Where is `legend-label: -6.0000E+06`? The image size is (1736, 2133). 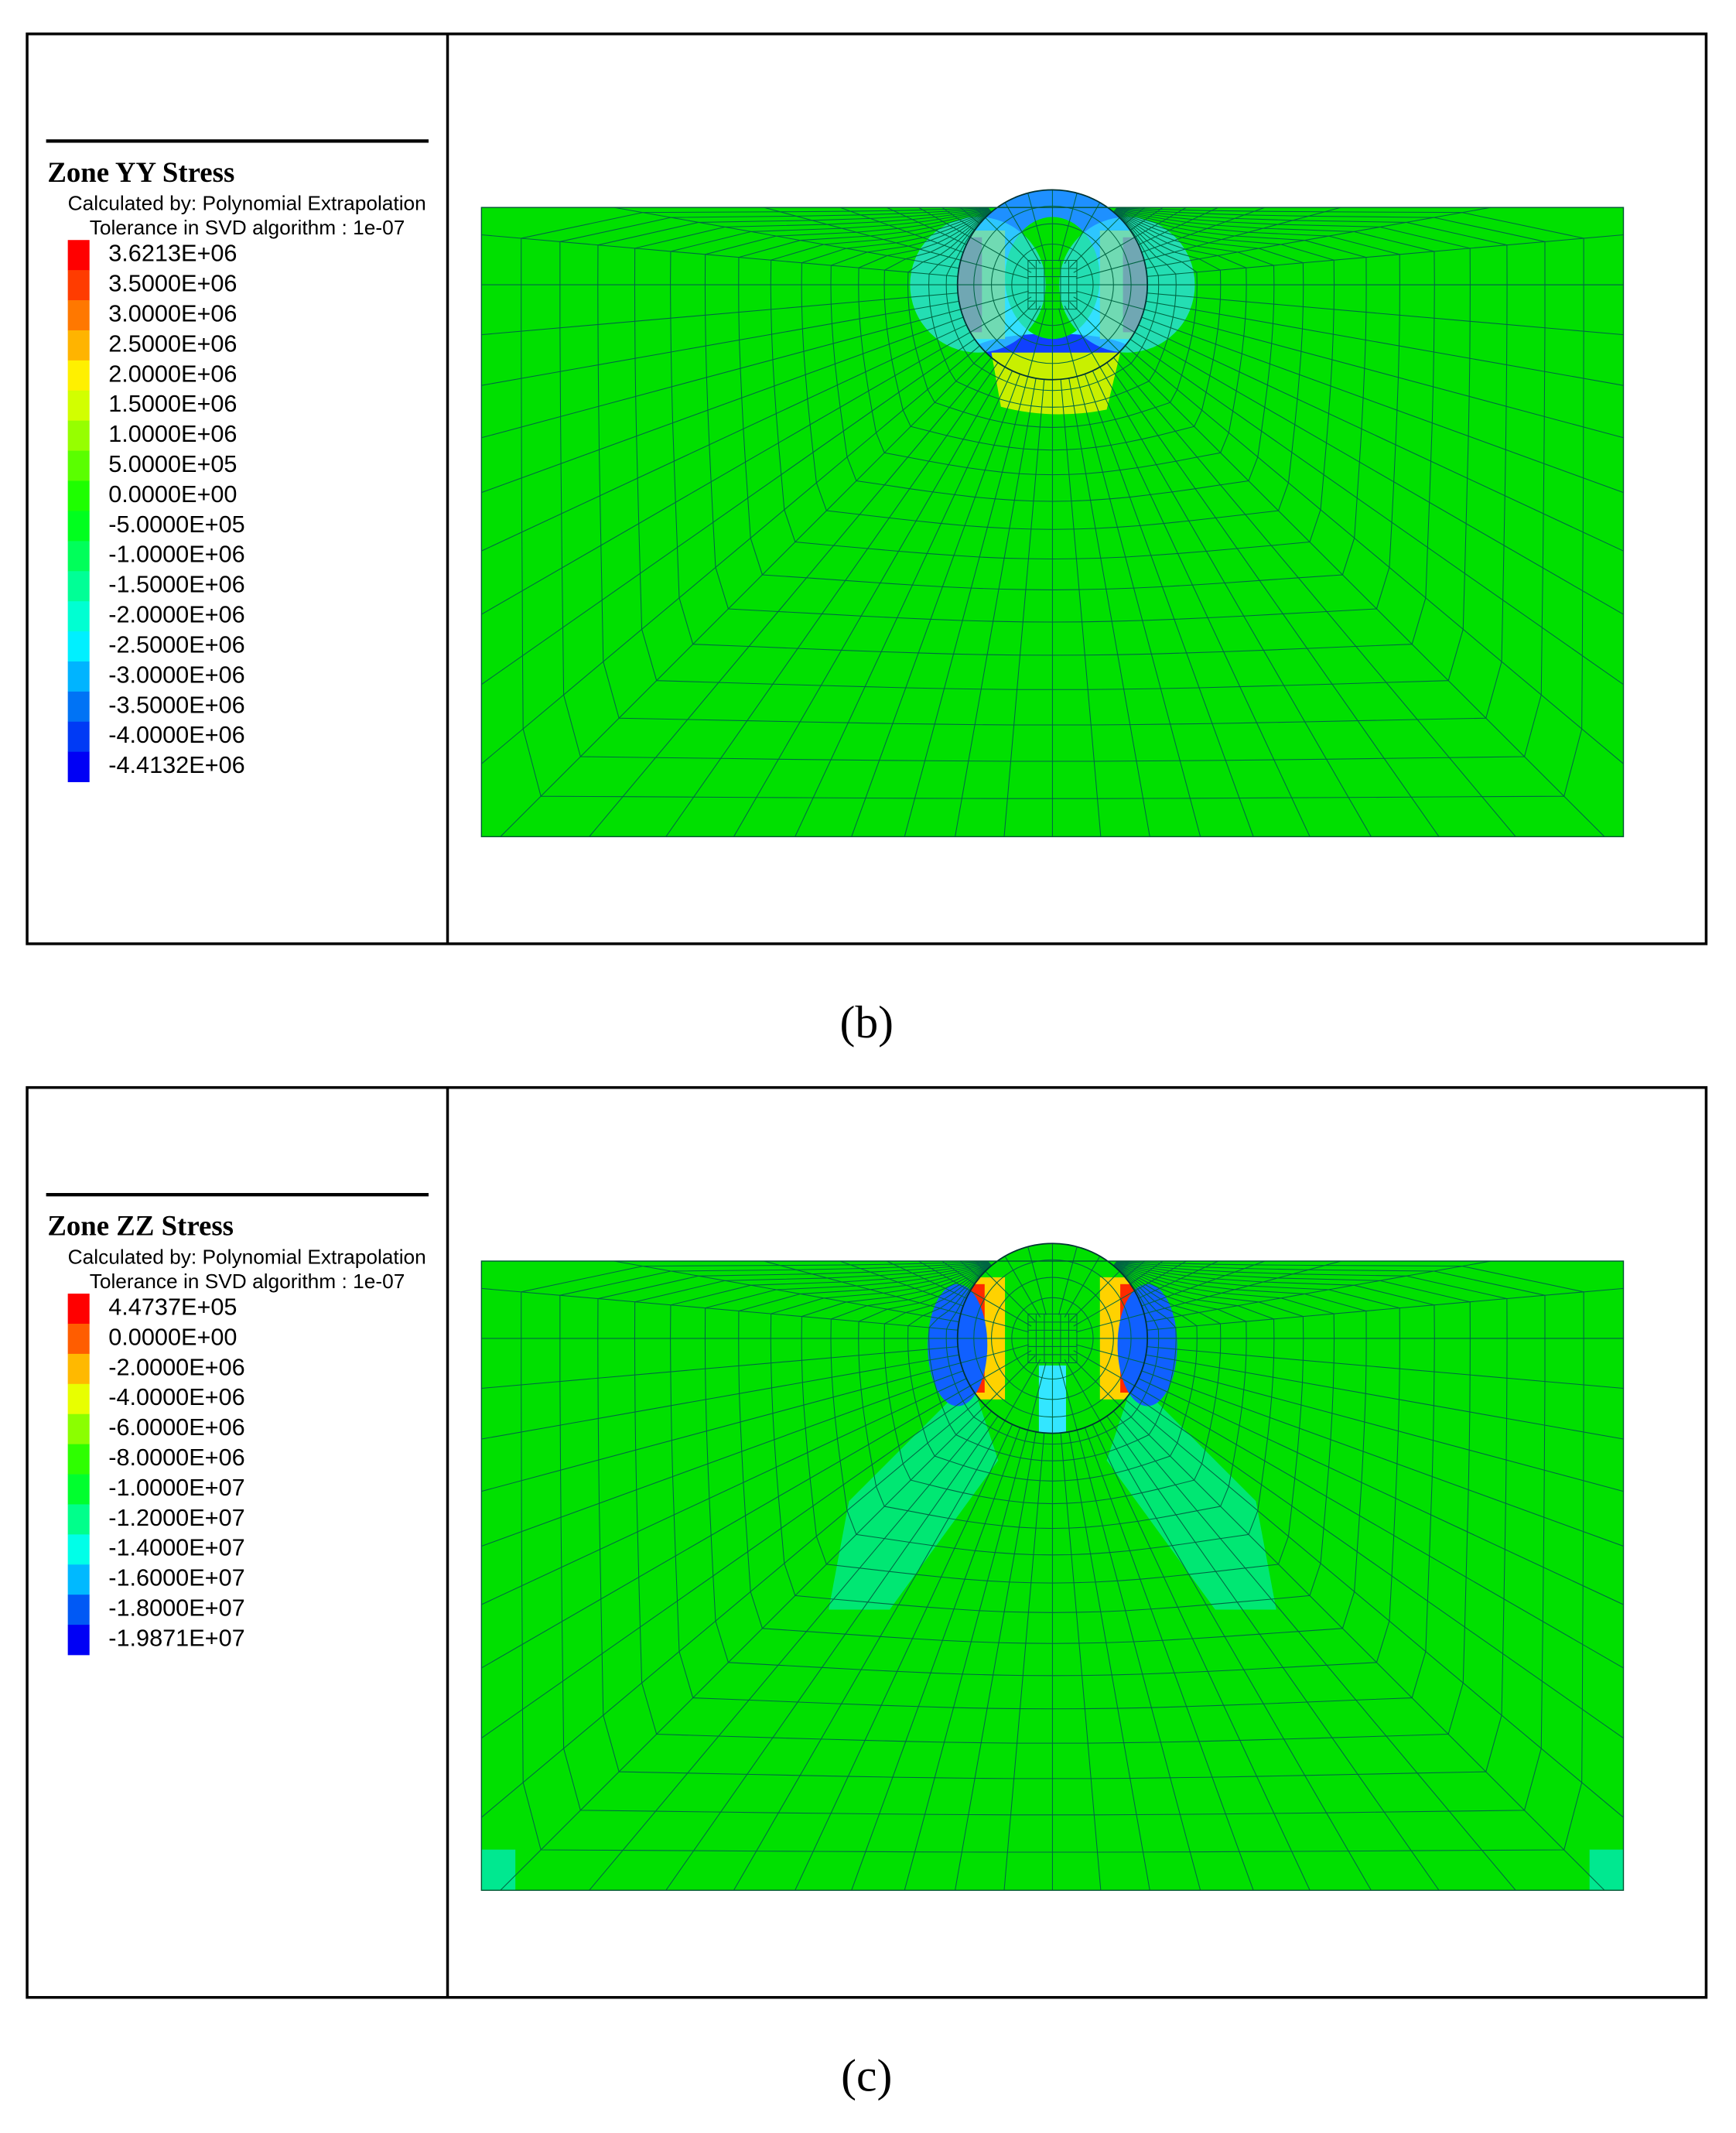
legend-label: -6.0000E+06 is located at coordinates (176, 1427).